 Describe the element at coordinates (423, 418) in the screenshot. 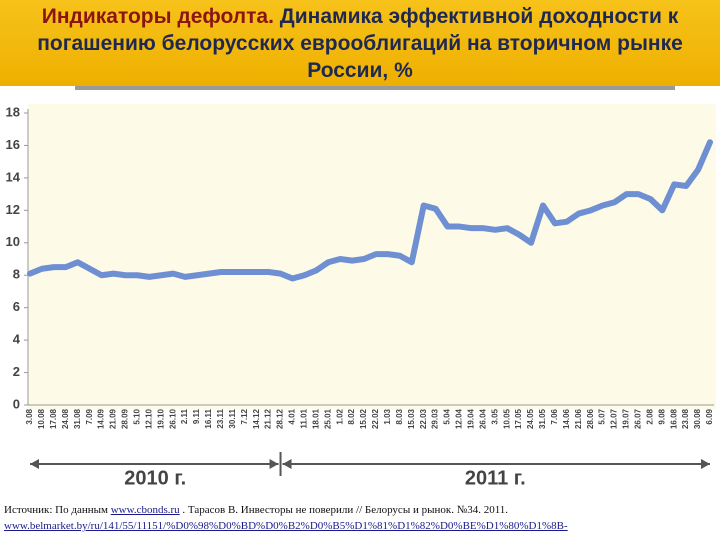

I see `x-tick-label: 22.03` at that location.